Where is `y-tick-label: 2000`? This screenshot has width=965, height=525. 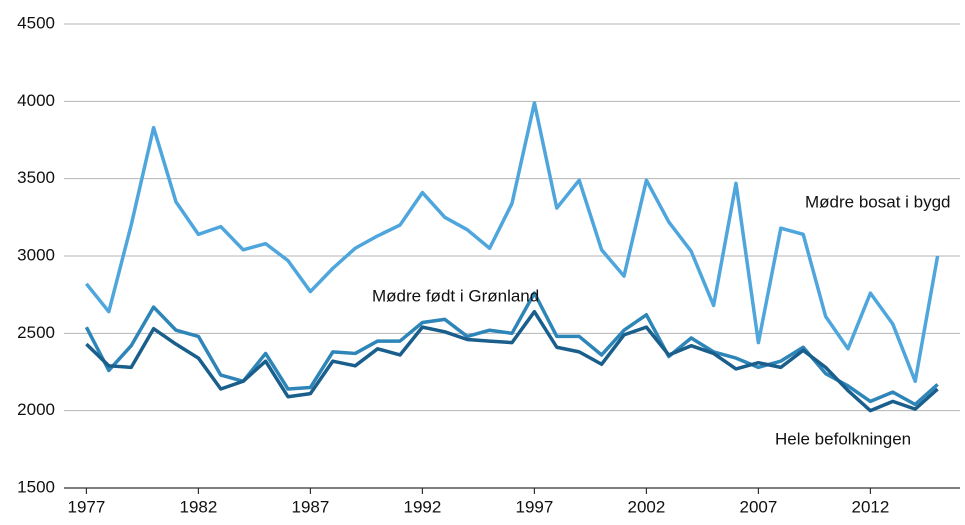 y-tick-label: 2000 is located at coordinates (36, 409).